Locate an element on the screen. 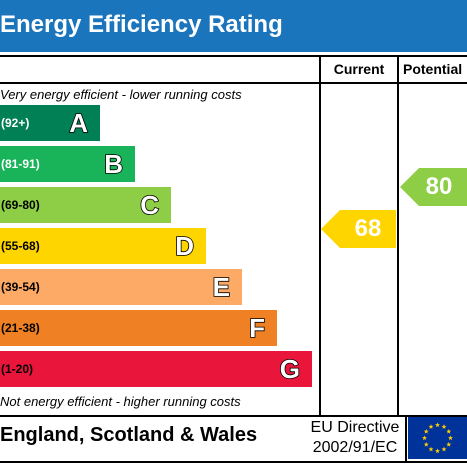 The height and width of the screenshot is (467, 467). band-range-label: (81-91) is located at coordinates (20, 164).